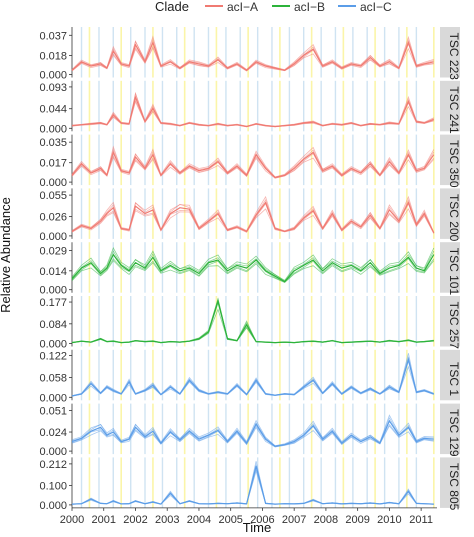 This screenshot has height=537, width=474. I want to click on y-tick-label: 0.018, so click(53, 56).